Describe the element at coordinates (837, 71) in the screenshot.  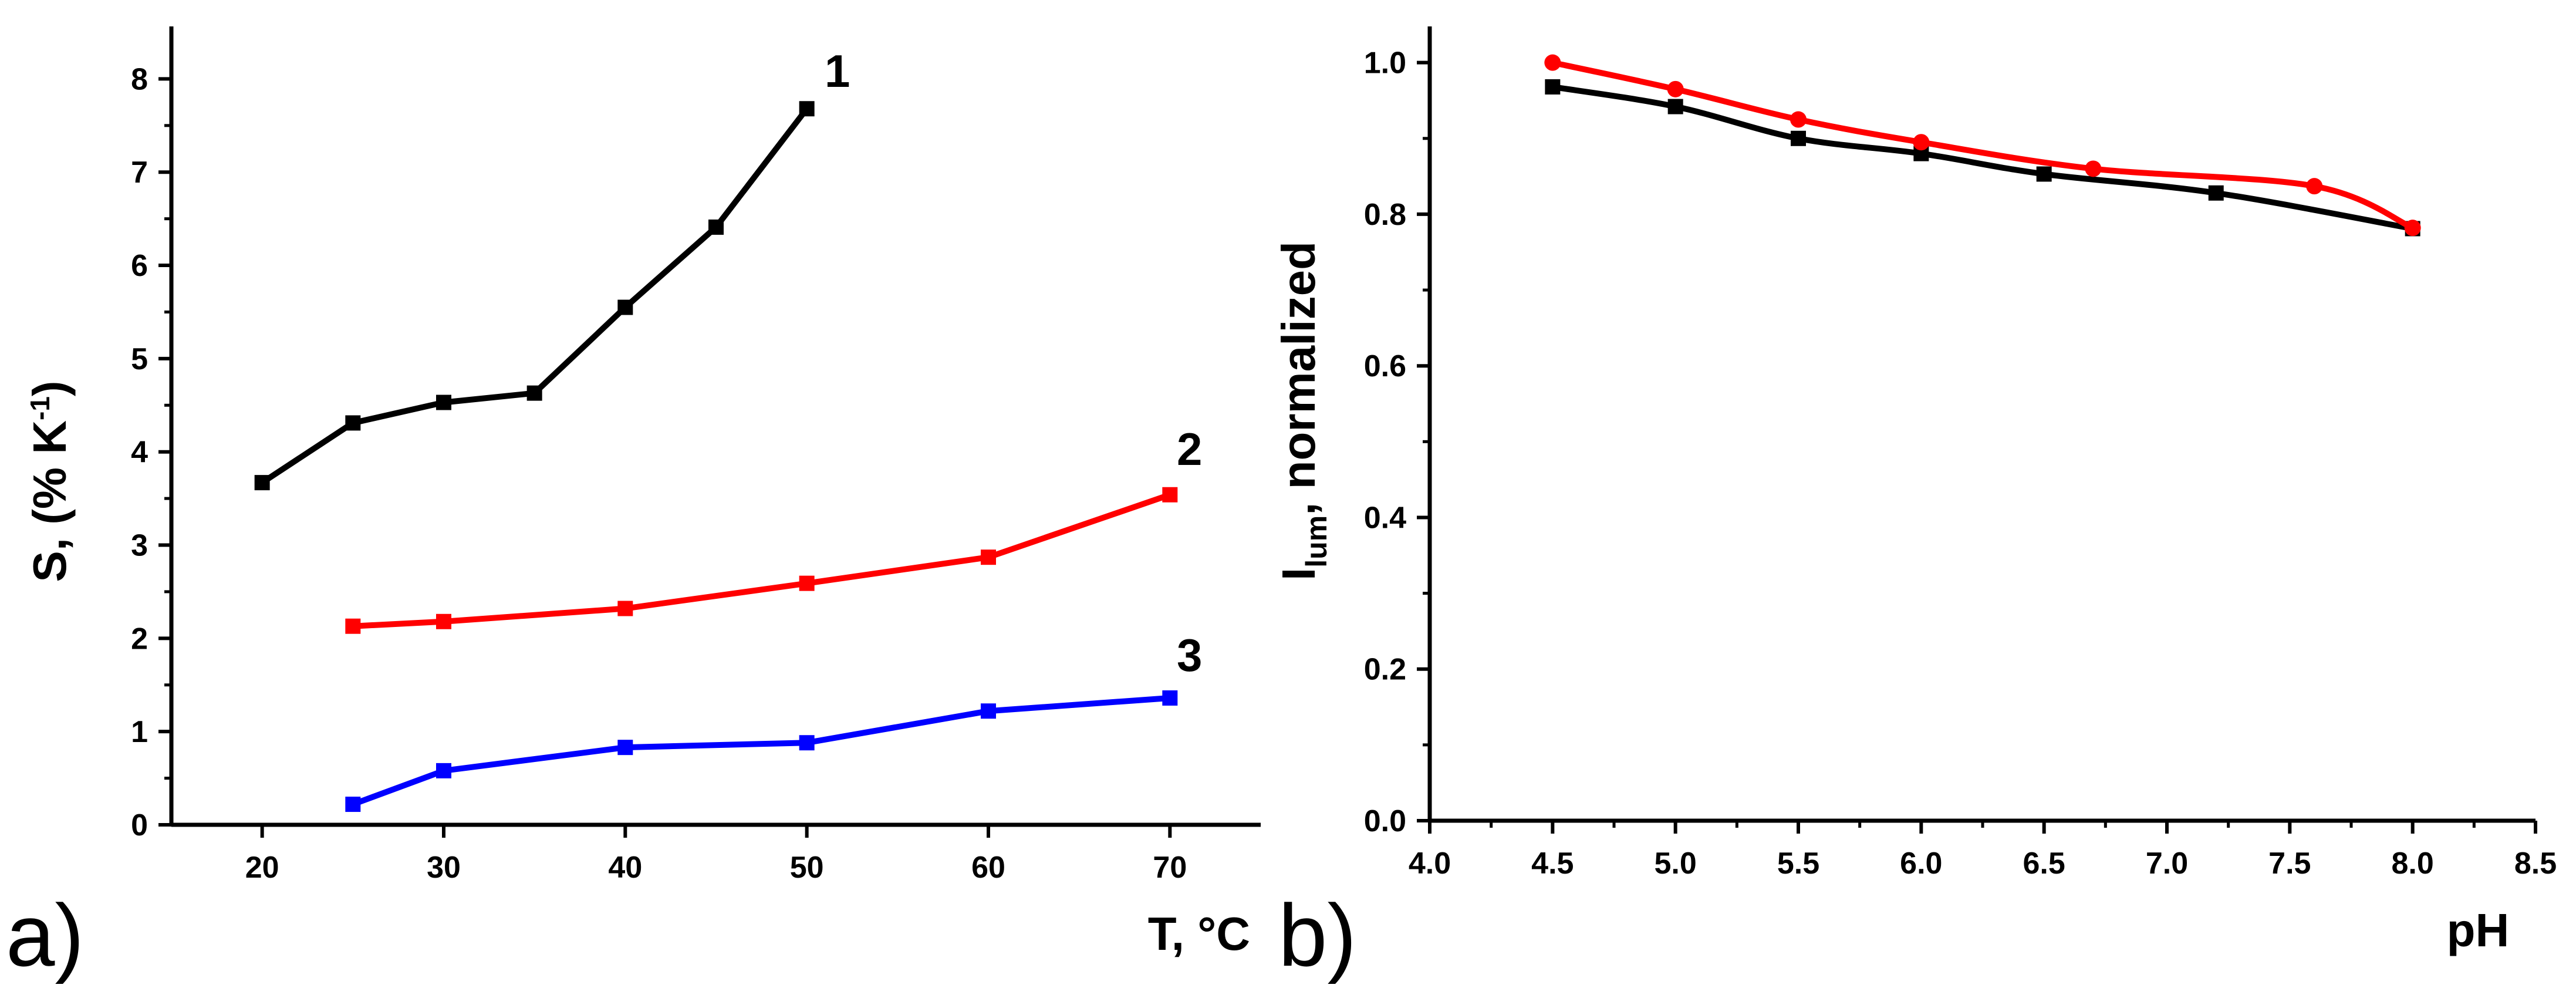
I see `panel-a-series-1-label: 1` at that location.